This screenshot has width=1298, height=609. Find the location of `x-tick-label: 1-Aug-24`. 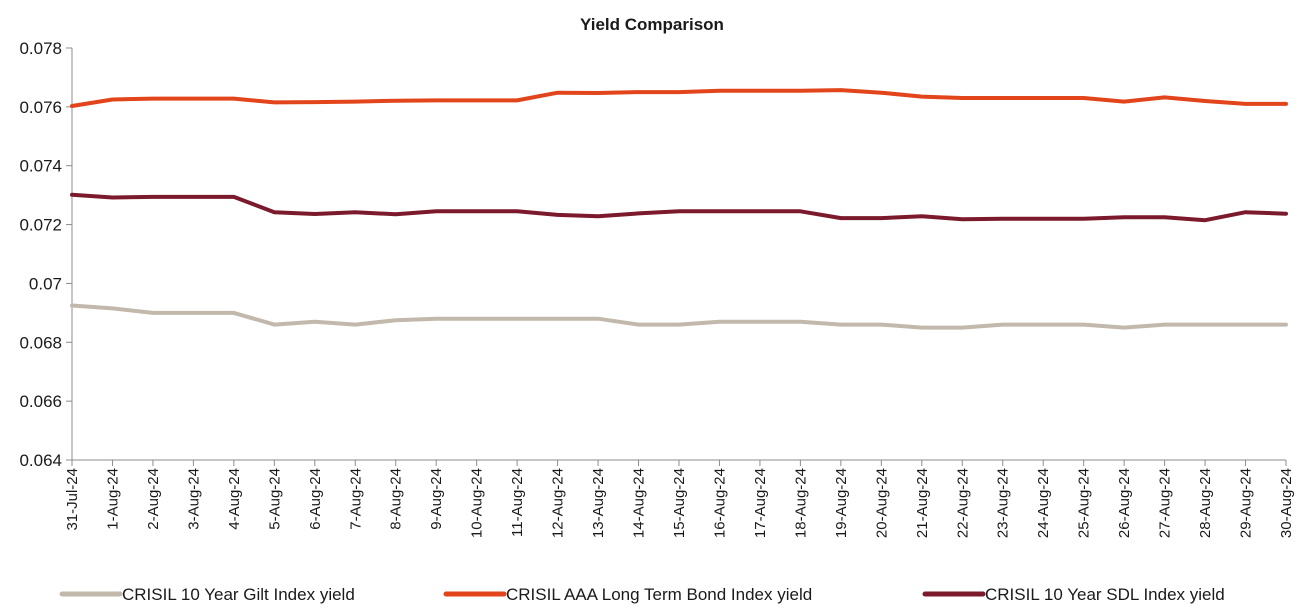

x-tick-label: 1-Aug-24 is located at coordinates (112, 499).